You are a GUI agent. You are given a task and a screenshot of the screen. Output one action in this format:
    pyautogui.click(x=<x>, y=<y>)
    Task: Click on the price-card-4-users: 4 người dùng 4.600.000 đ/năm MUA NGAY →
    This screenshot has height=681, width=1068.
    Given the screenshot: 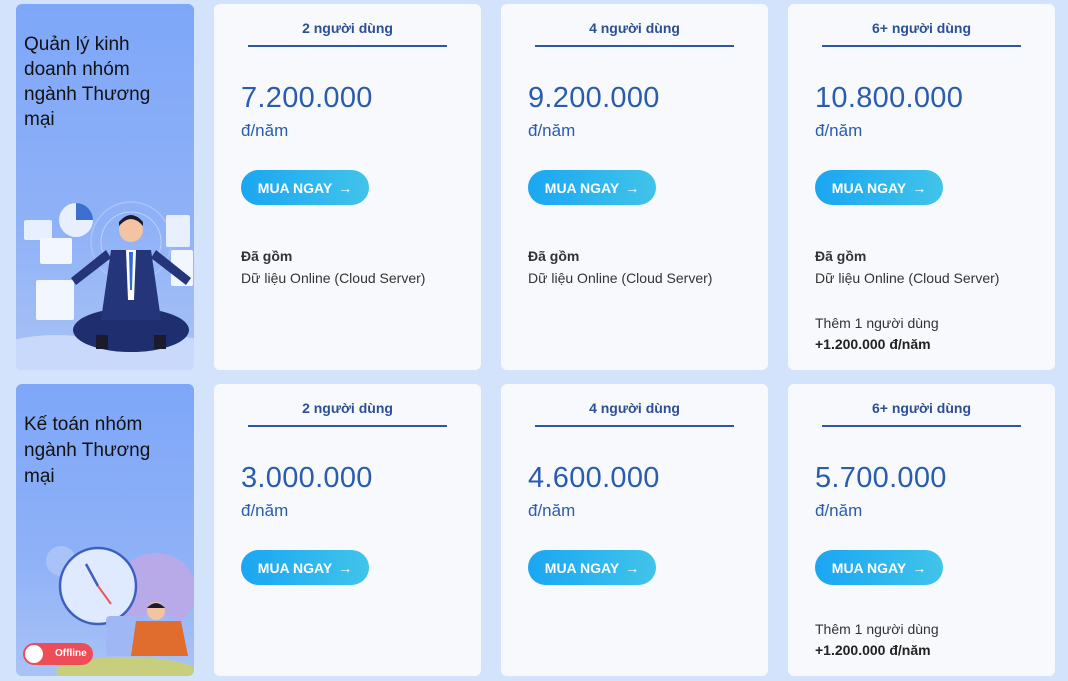 What is the action you would take?
    pyautogui.click(x=634, y=530)
    